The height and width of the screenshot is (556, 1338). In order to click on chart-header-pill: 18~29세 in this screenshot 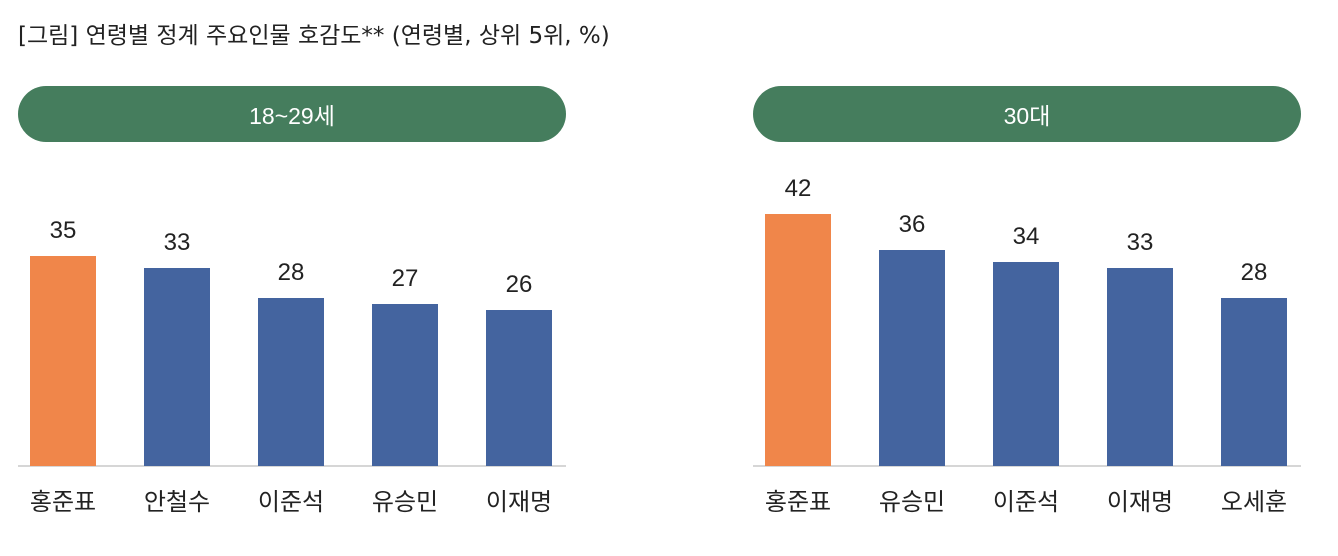, I will do `click(292, 114)`.